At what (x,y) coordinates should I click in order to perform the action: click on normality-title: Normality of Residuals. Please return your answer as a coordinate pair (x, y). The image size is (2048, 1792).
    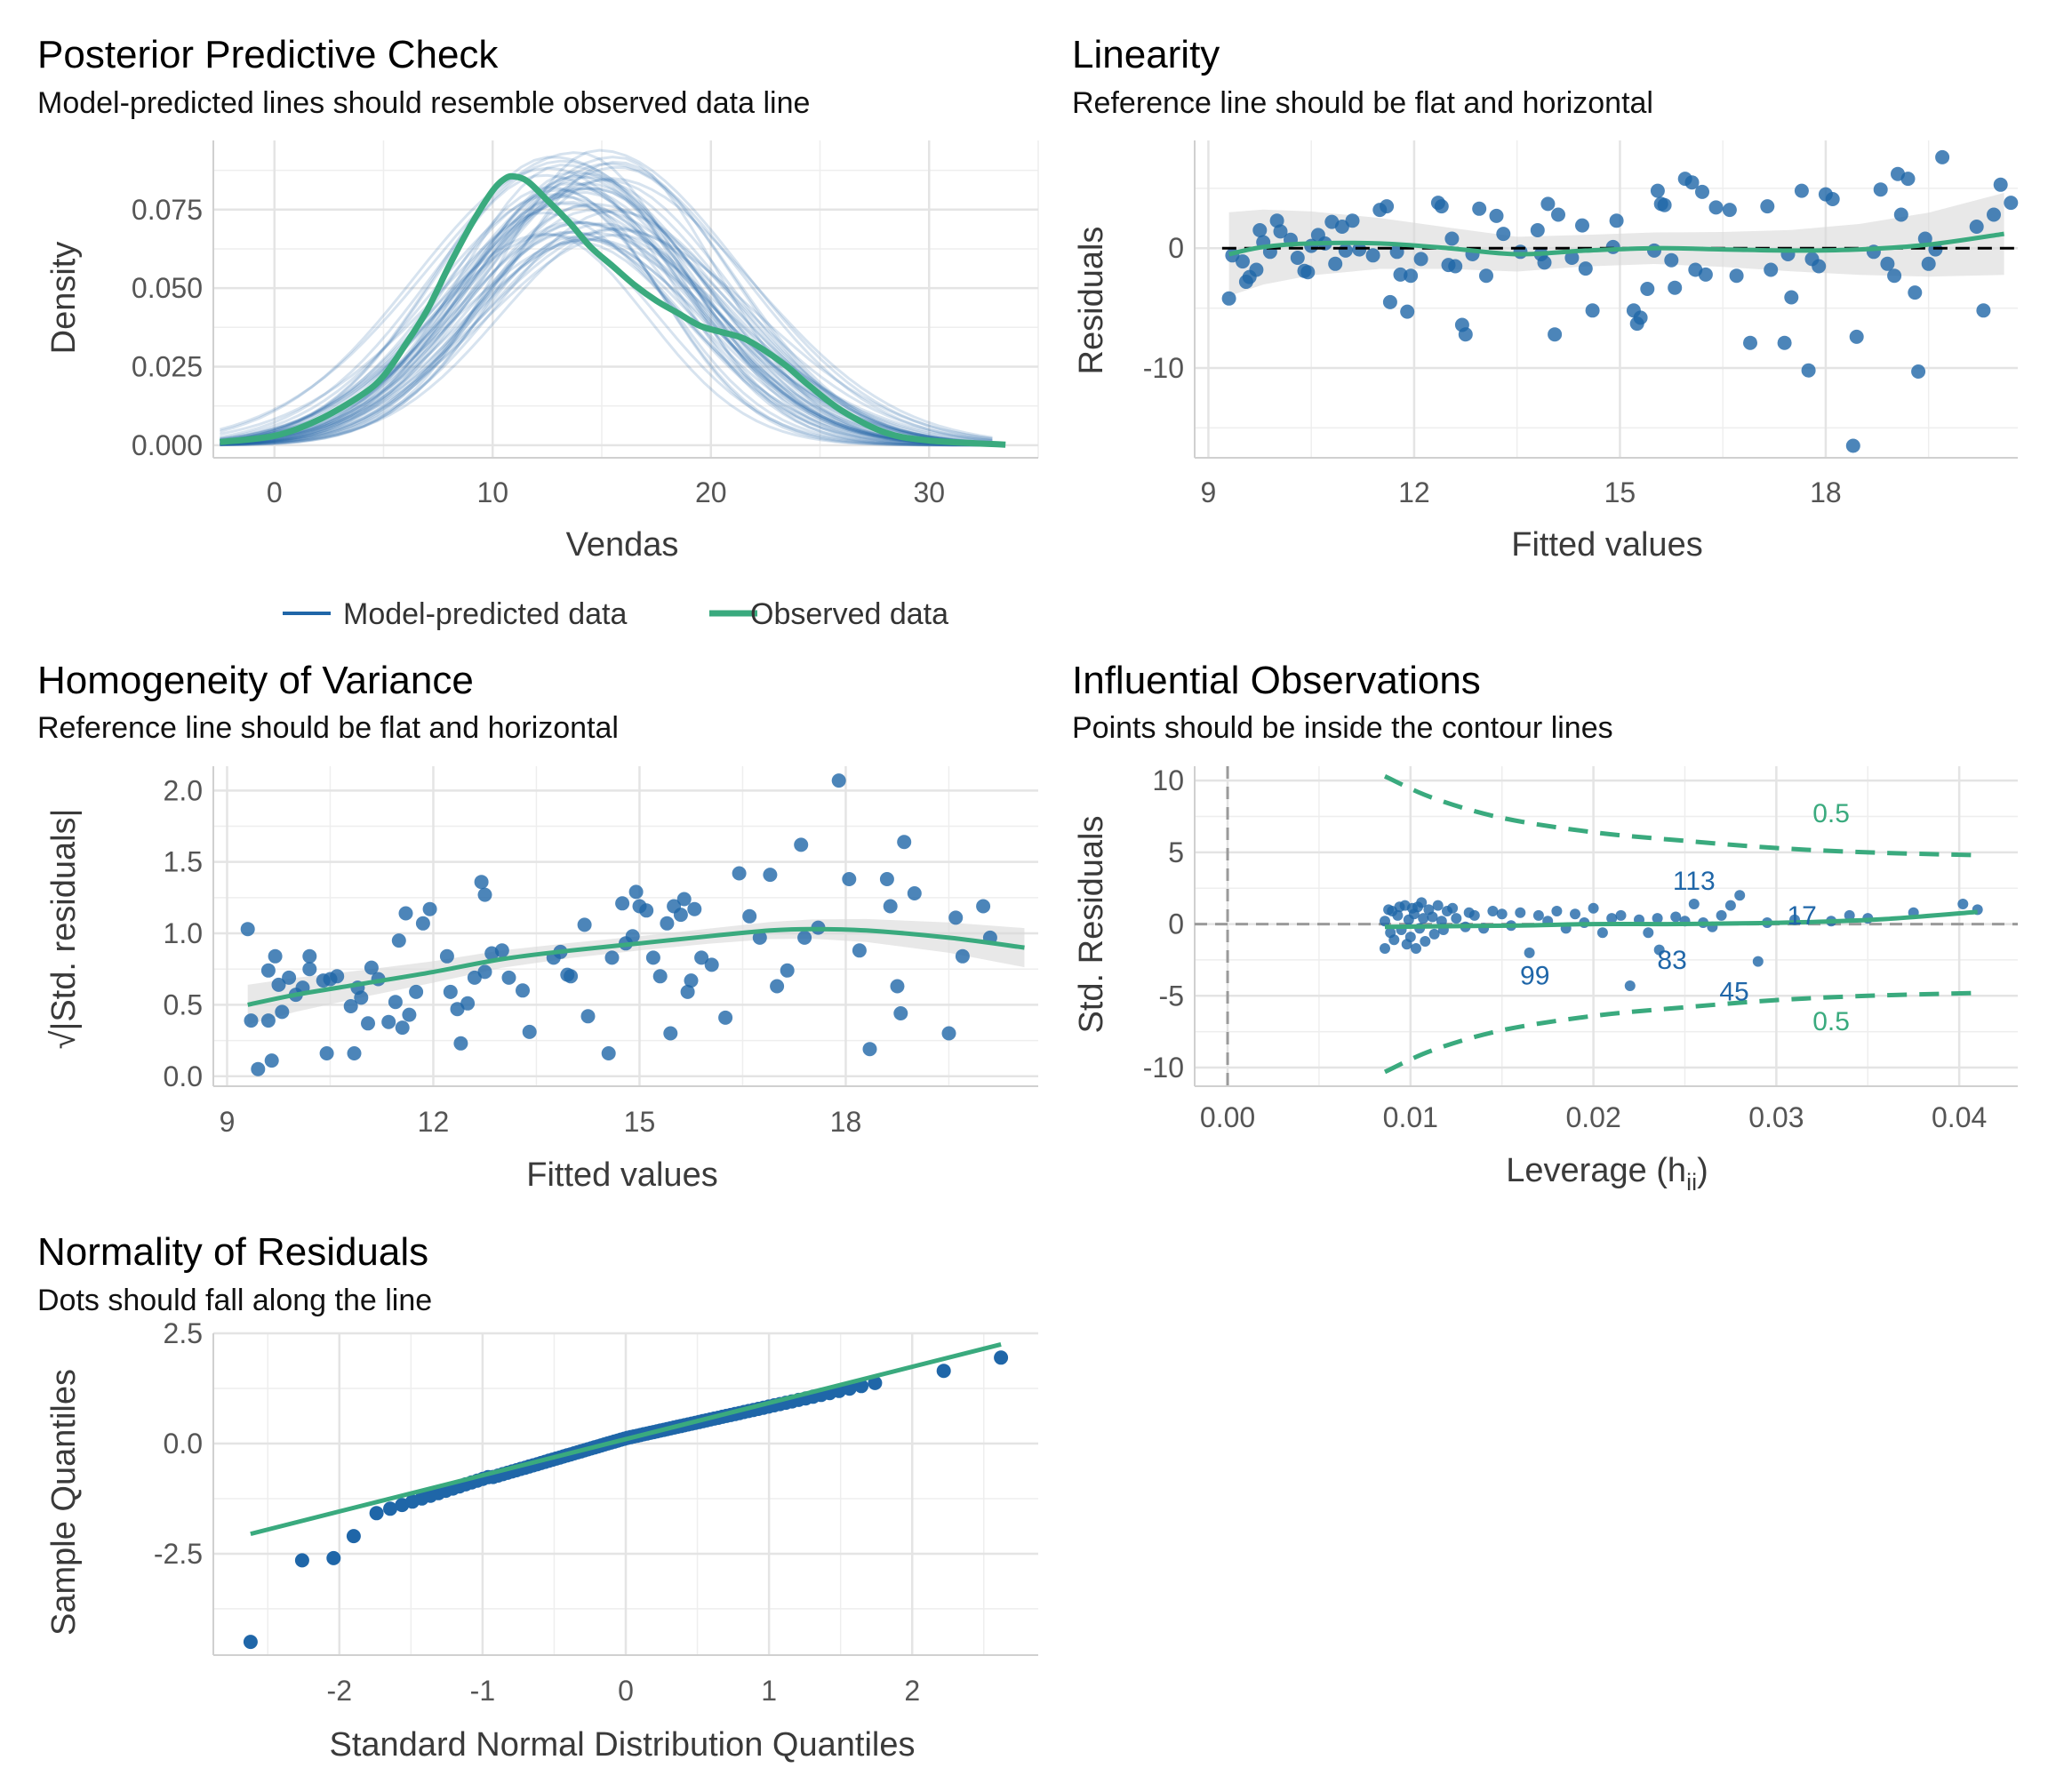
    Looking at the image, I should click on (232, 1252).